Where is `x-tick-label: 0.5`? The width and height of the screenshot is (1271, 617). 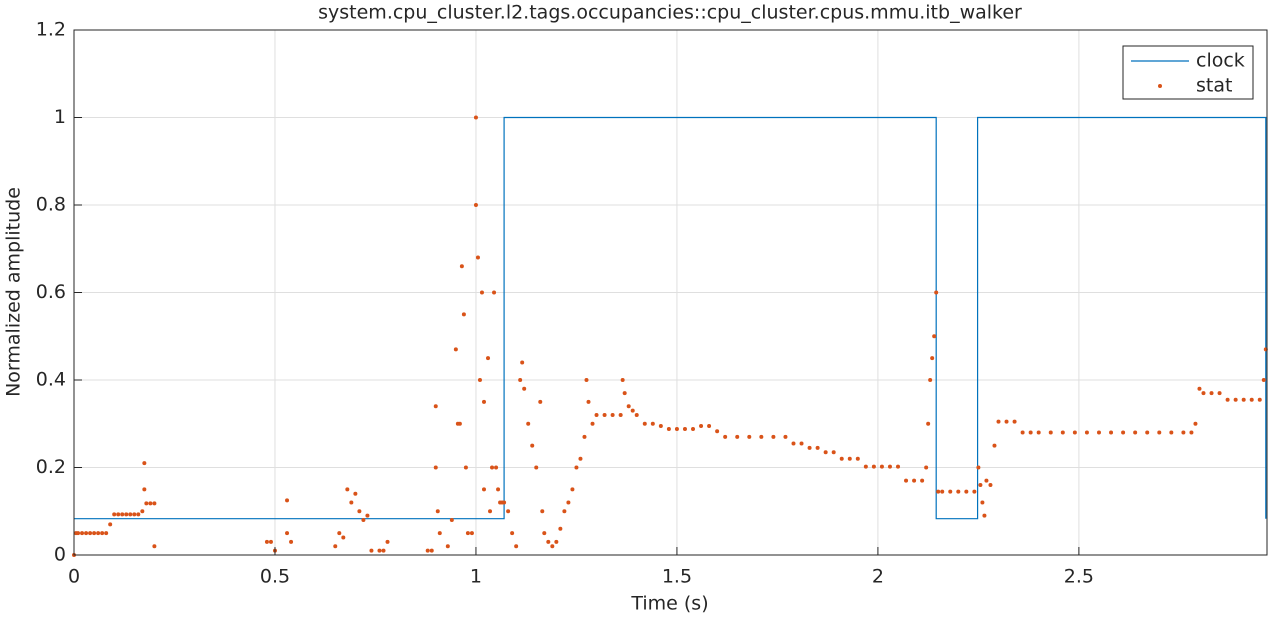
x-tick-label: 0.5 is located at coordinates (275, 577).